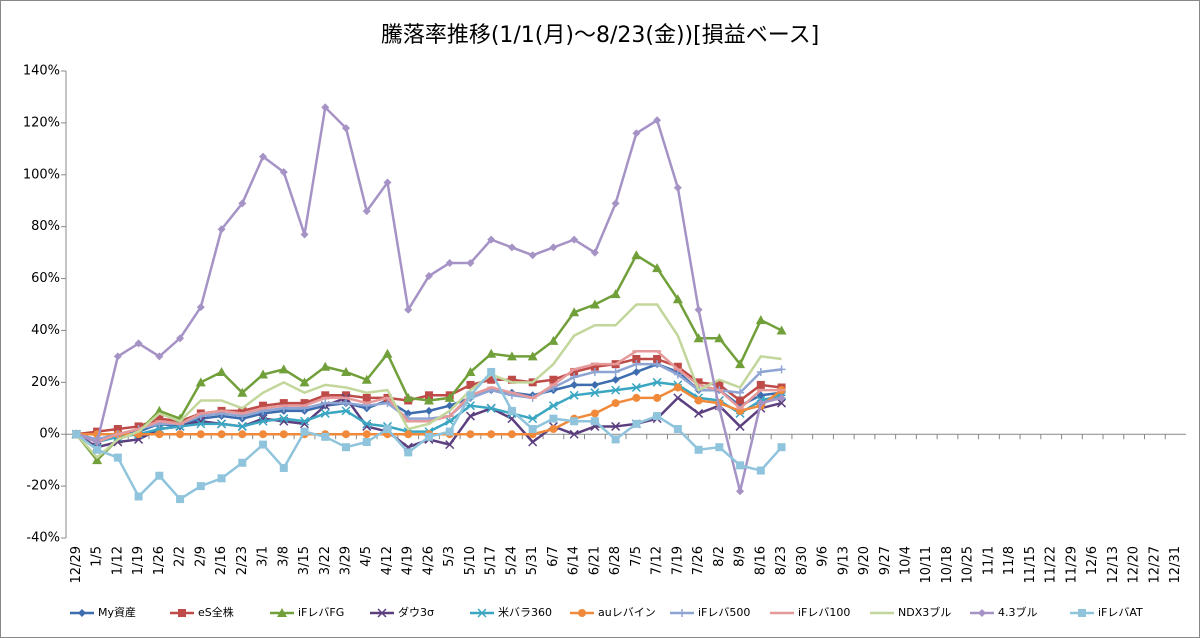 The width and height of the screenshot is (1200, 638). Describe the element at coordinates (416, 612) in the screenshot. I see `legend-label: ダウ3σ` at that location.